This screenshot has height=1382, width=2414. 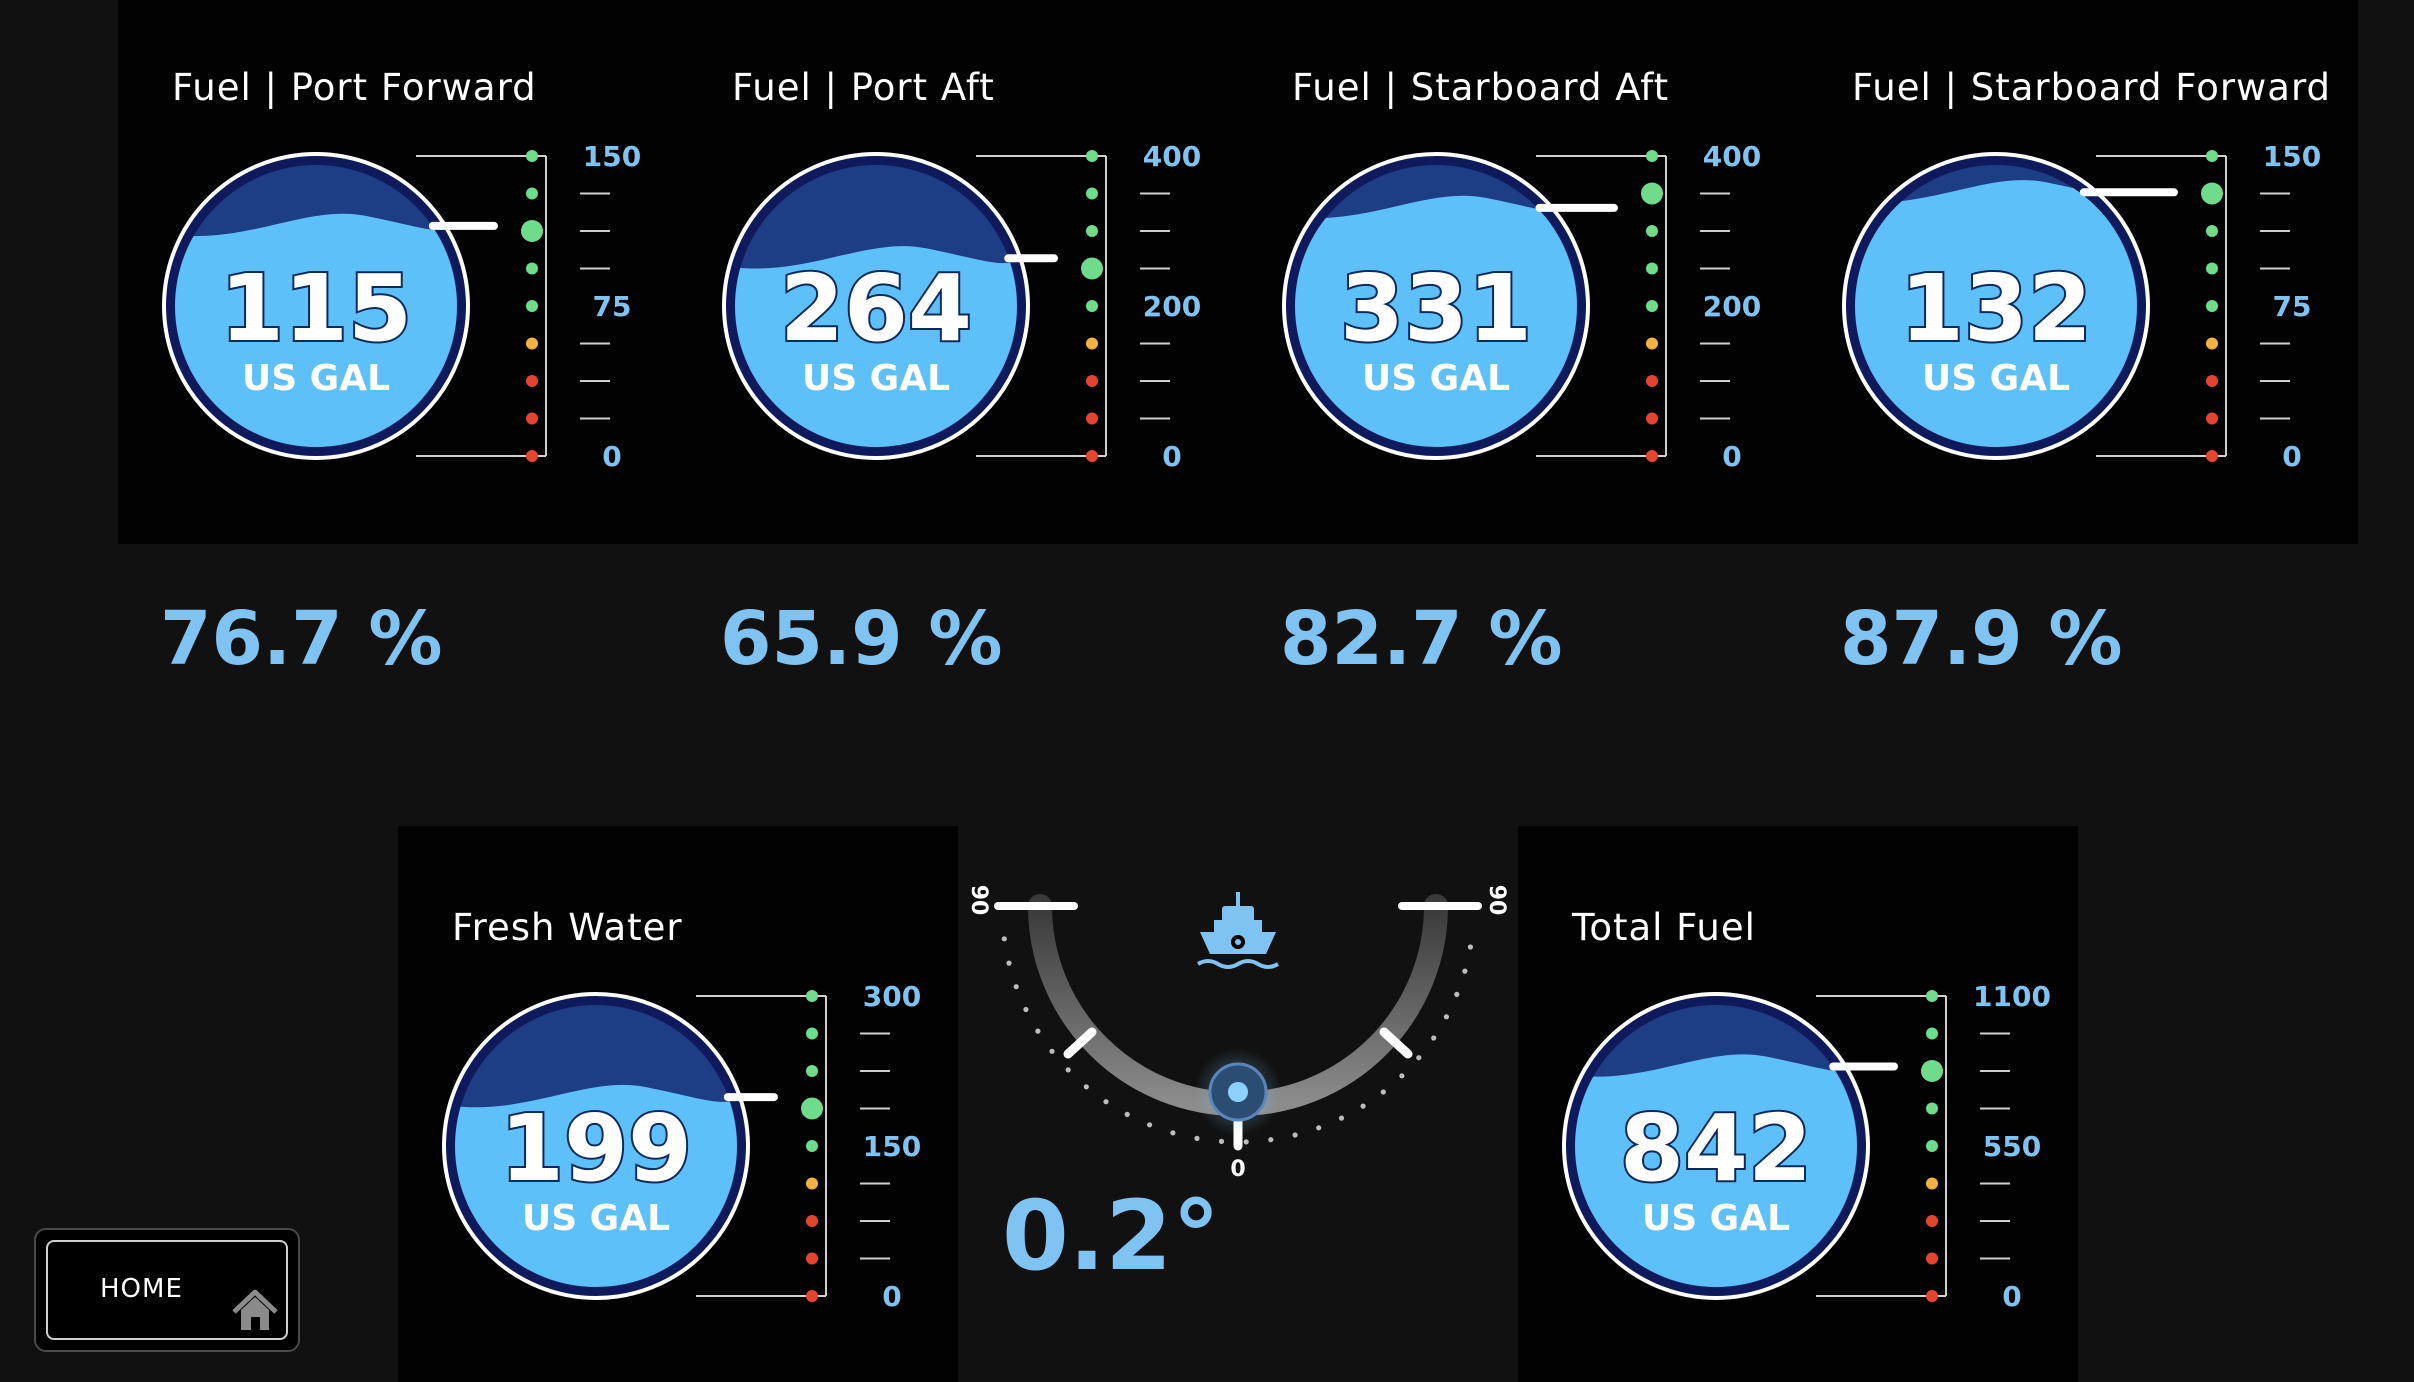 I want to click on trim-angle-value: 0.2°, so click(x=1111, y=1236).